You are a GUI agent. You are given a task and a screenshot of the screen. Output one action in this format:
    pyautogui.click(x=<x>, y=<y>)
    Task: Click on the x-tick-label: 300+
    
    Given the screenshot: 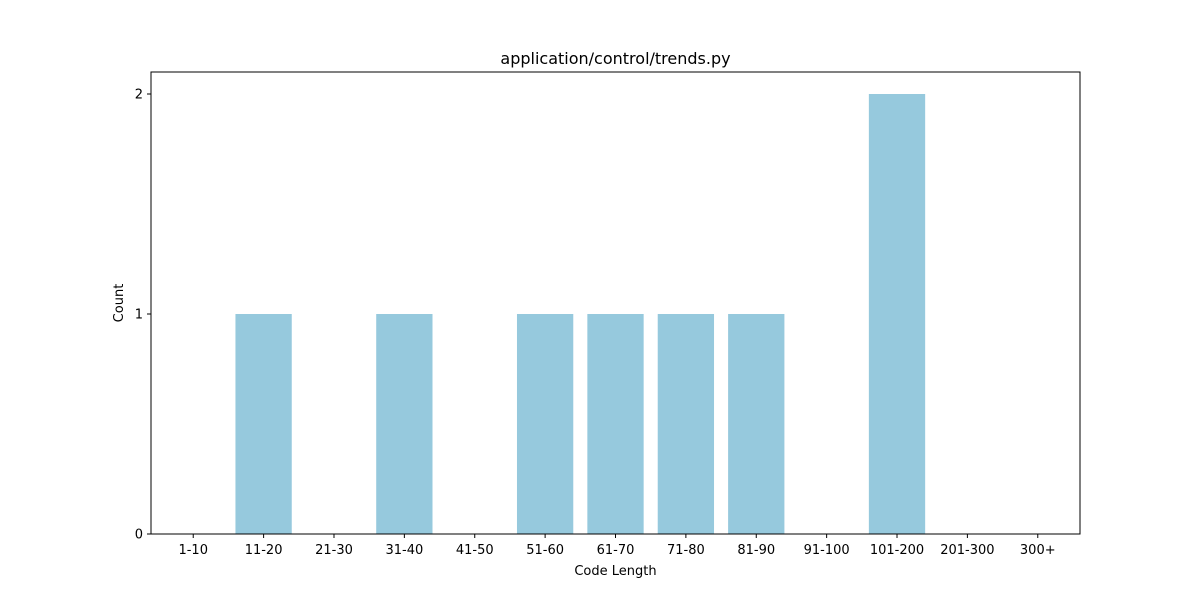 What is the action you would take?
    pyautogui.click(x=1038, y=550)
    